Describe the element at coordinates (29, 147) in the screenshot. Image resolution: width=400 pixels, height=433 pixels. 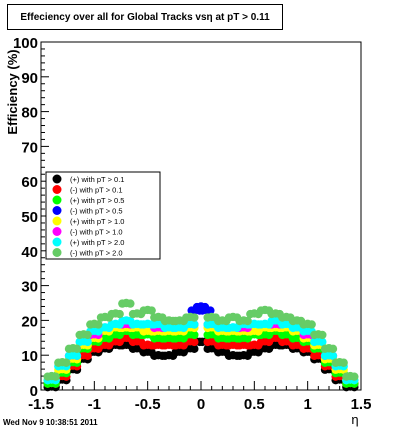
I see `y-tick-label: 70` at that location.